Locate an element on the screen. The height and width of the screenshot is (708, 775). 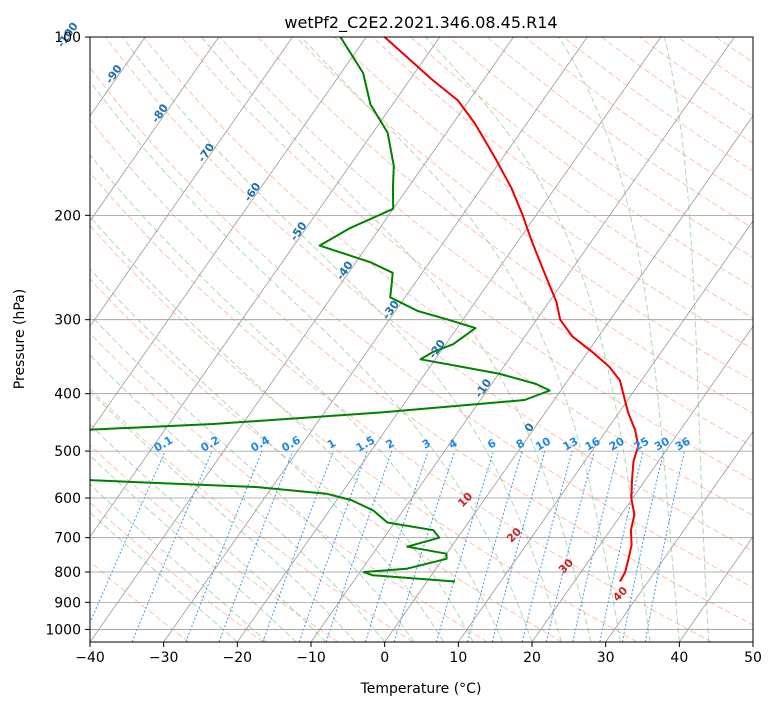
mixing-ratio-label: 8 is located at coordinates (520, 444).